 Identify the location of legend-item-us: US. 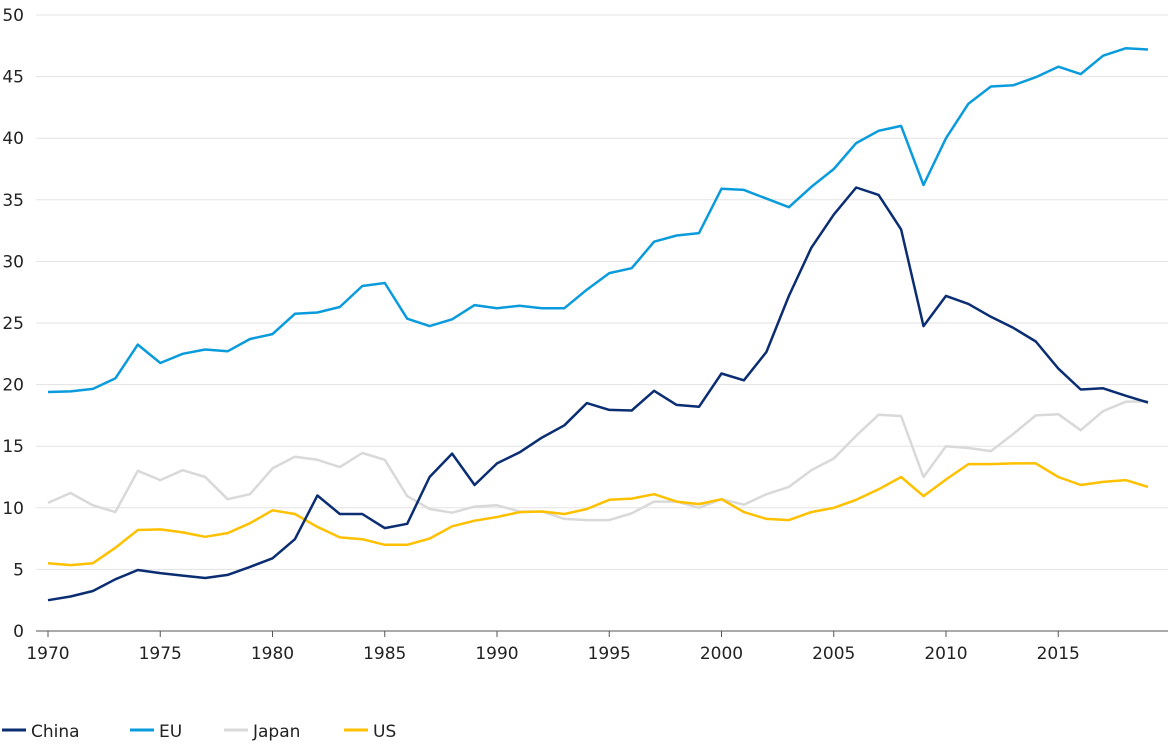
(370, 732).